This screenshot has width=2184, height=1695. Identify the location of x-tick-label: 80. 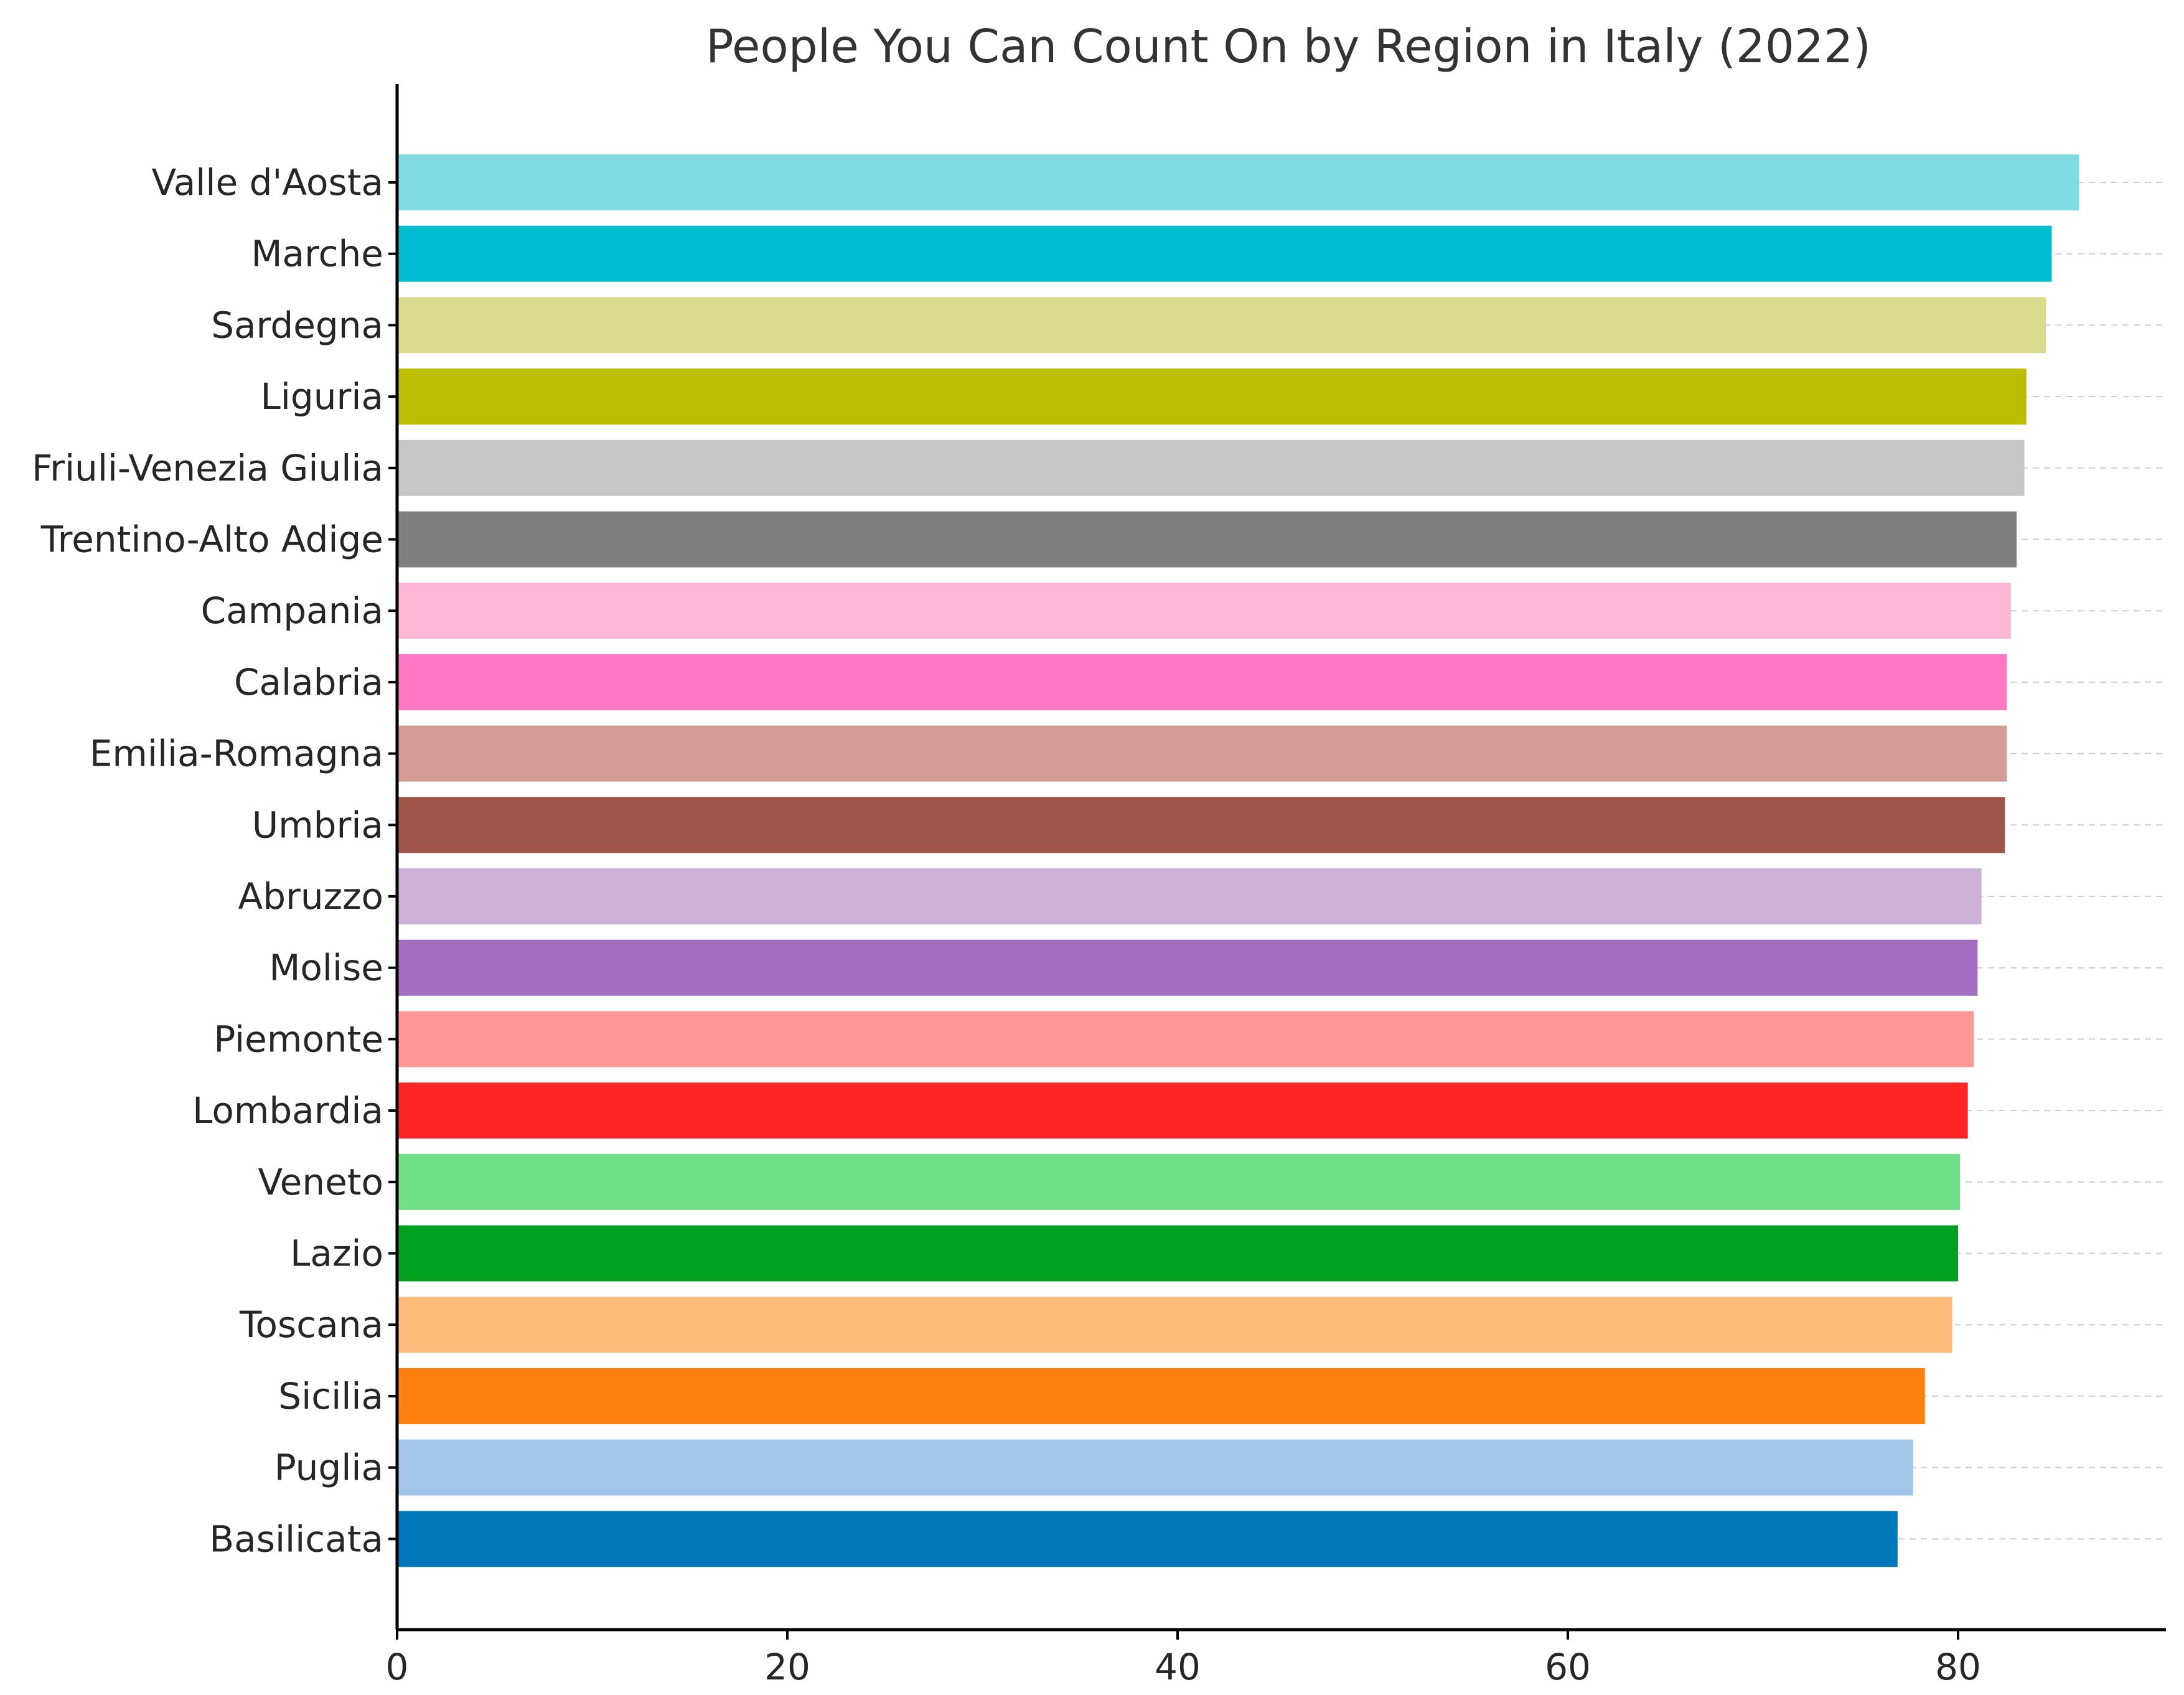
(1958, 1667).